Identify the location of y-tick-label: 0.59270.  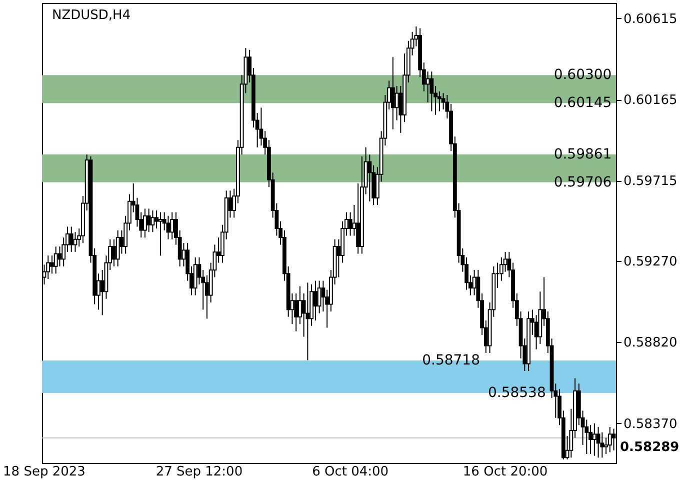
(651, 262).